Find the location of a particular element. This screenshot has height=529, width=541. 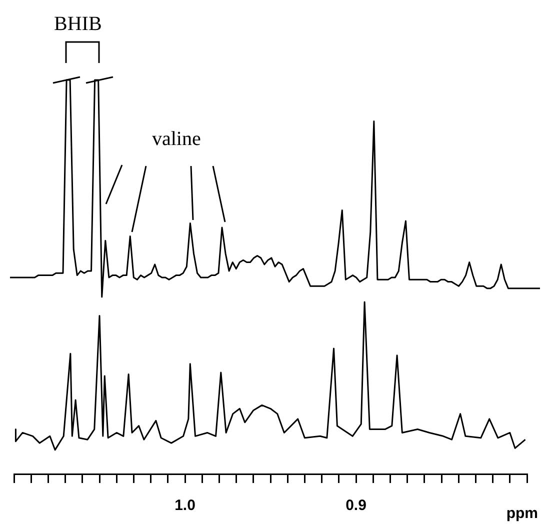

x-axis-title: ppm is located at coordinates (522, 513).